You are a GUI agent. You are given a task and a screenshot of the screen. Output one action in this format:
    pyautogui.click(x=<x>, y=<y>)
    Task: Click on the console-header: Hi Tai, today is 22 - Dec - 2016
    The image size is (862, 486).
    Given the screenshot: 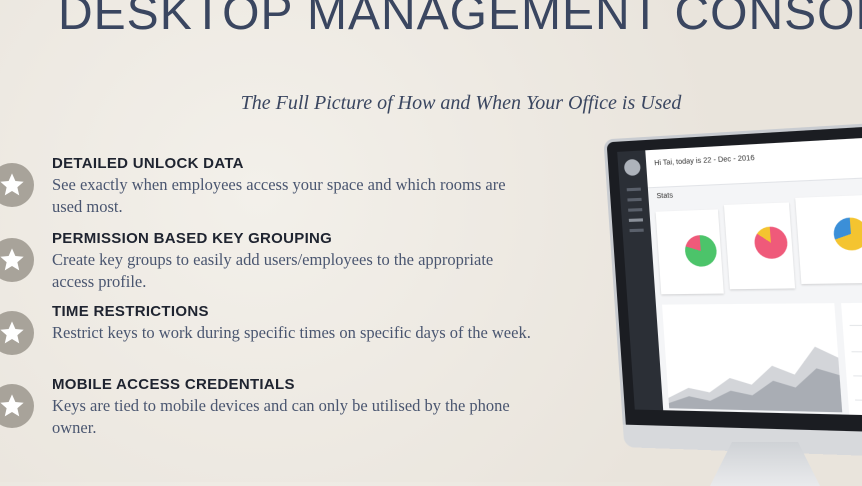 What is the action you would take?
    pyautogui.click(x=753, y=161)
    